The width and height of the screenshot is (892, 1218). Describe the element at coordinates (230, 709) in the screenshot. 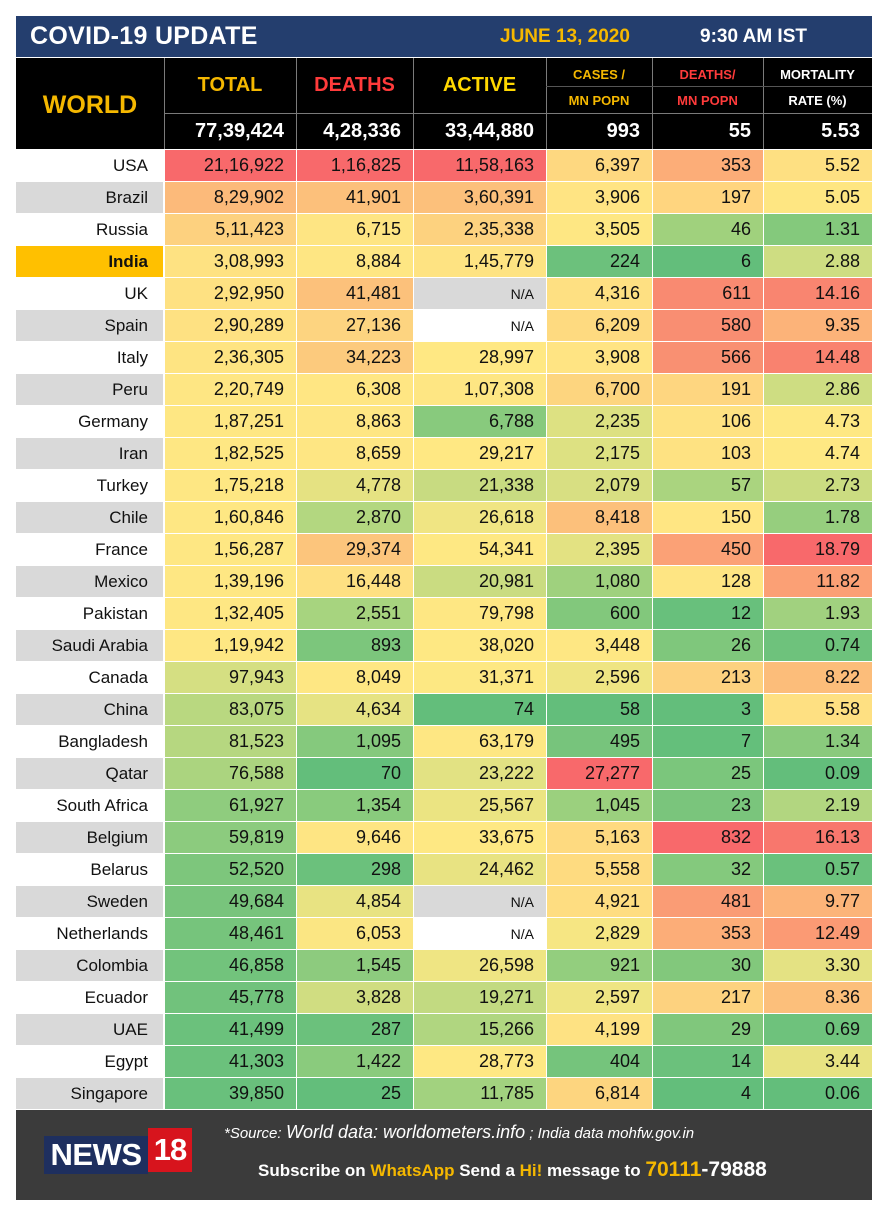

I see `total-cell: 83,075` at that location.